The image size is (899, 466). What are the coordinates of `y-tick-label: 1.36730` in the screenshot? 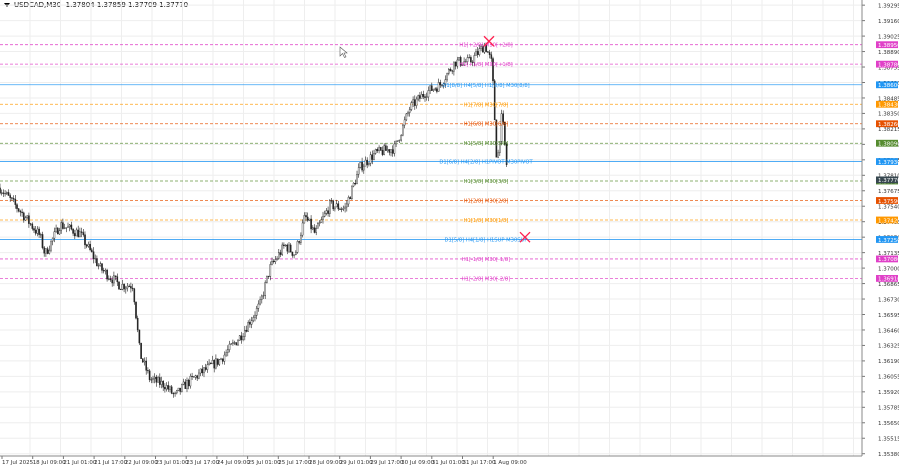 It's located at (888, 300).